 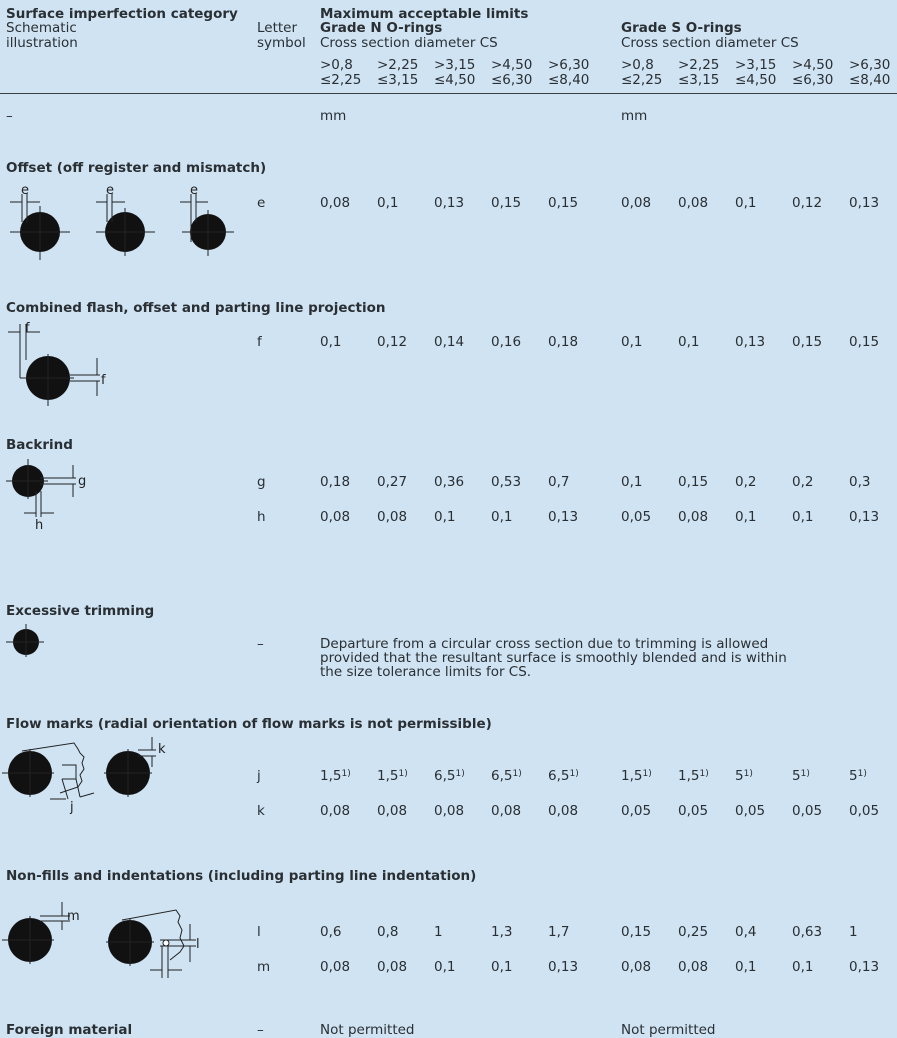 What do you see at coordinates (455, 65) in the screenshot?
I see `grade-n-range-min: >3,15` at bounding box center [455, 65].